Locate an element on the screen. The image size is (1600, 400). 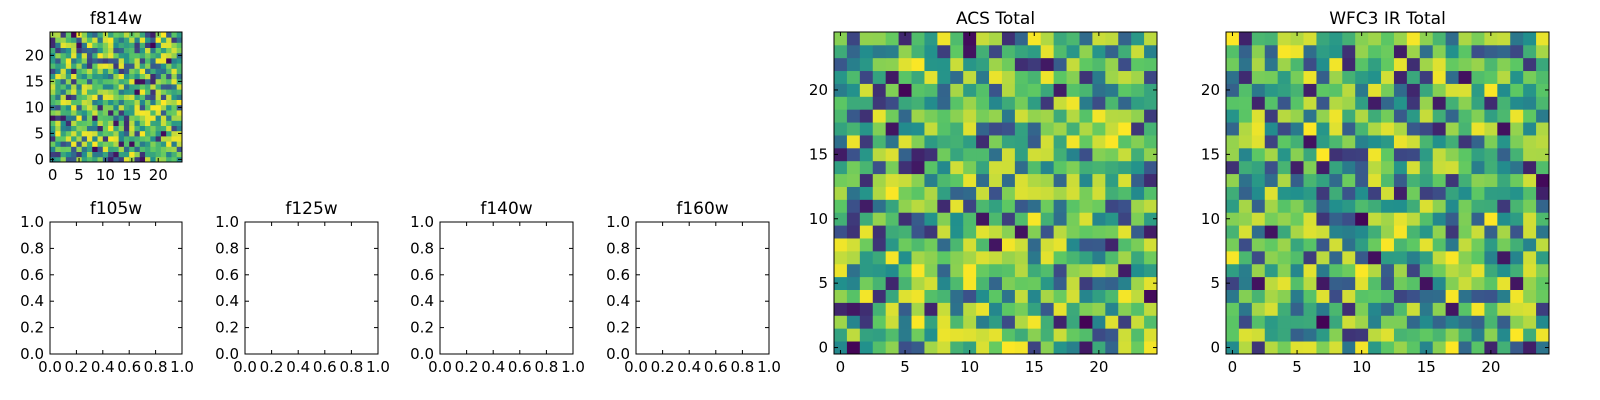
y-tick-label: 15 is located at coordinates (818, 154).